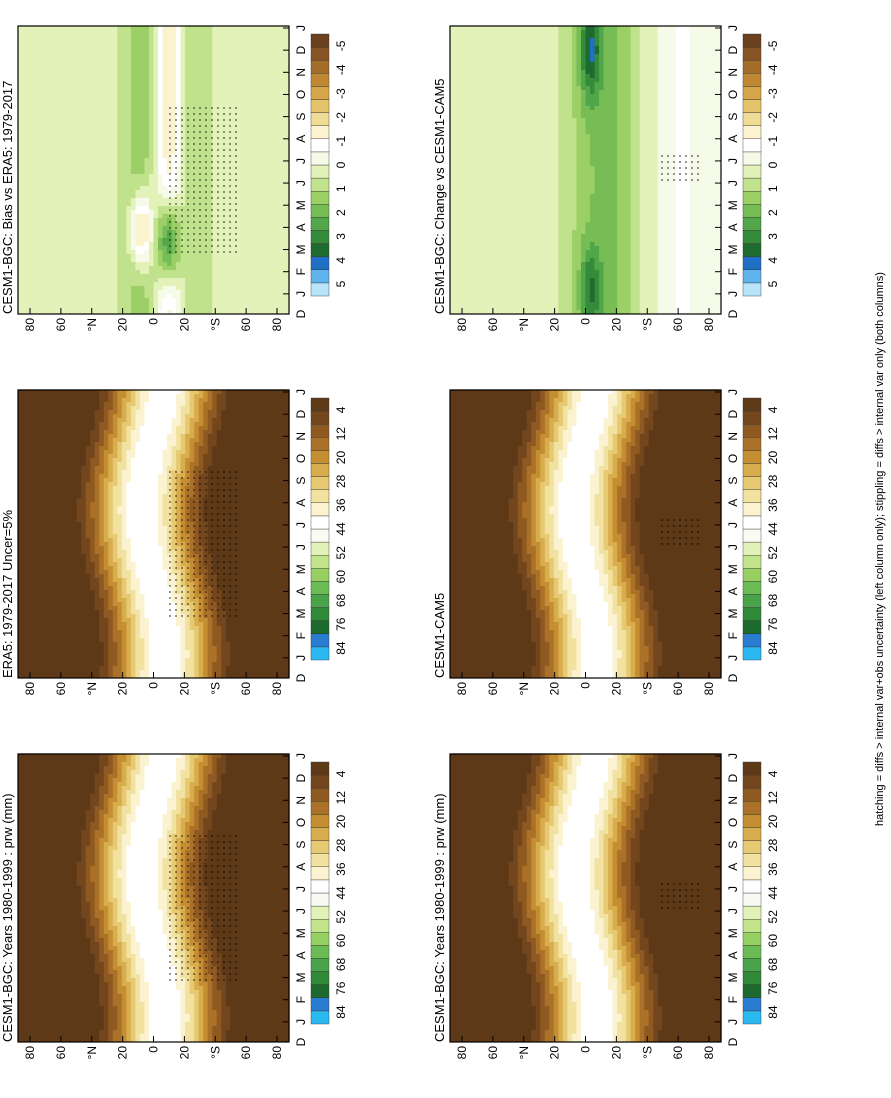  Describe the element at coordinates (61, 1053) in the screenshot. I see `y-tick-label: 60` at that location.